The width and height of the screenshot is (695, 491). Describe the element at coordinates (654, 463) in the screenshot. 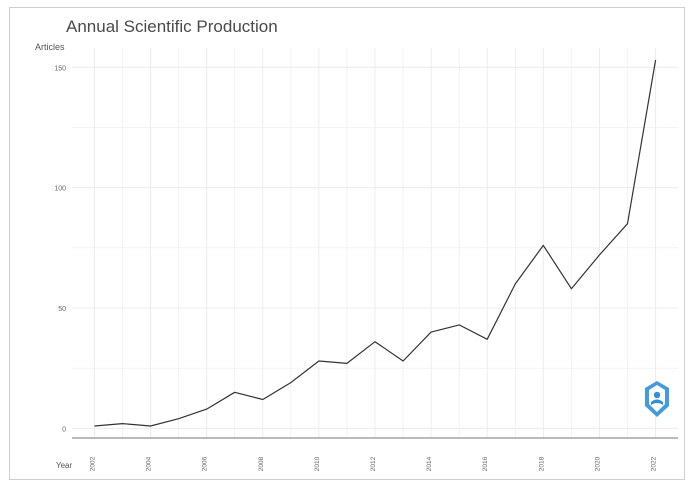

I see `x-tick-label: 2022` at that location.